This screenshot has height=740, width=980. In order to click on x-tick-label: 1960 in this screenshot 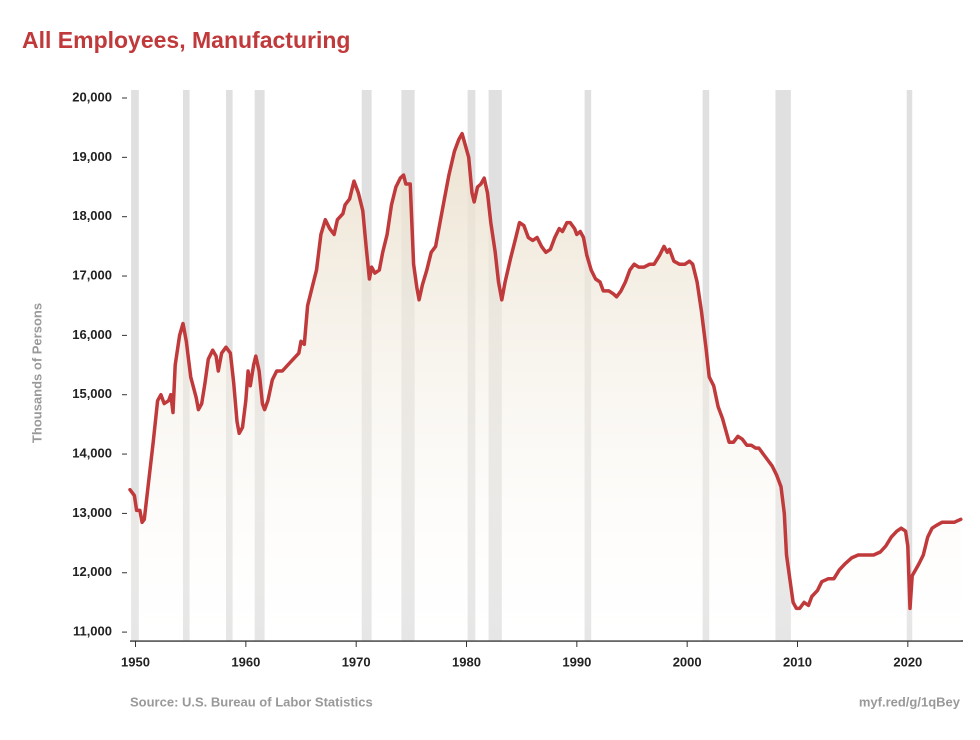, I will do `click(245, 661)`.